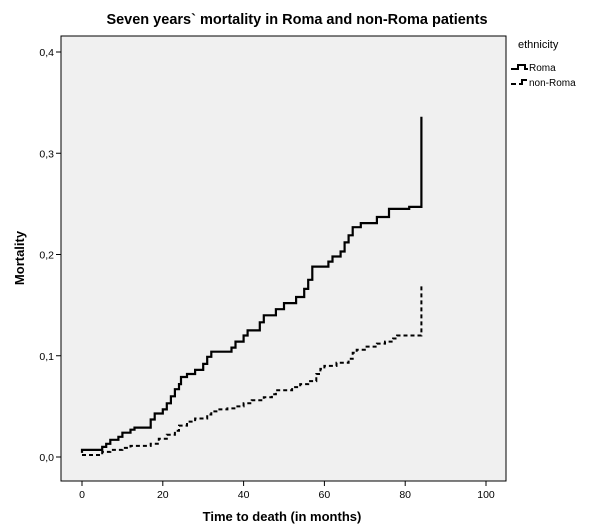 Image resolution: width=589 pixels, height=527 pixels. What do you see at coordinates (19, 257) in the screenshot?
I see `y-axis-label: Mortality` at bounding box center [19, 257].